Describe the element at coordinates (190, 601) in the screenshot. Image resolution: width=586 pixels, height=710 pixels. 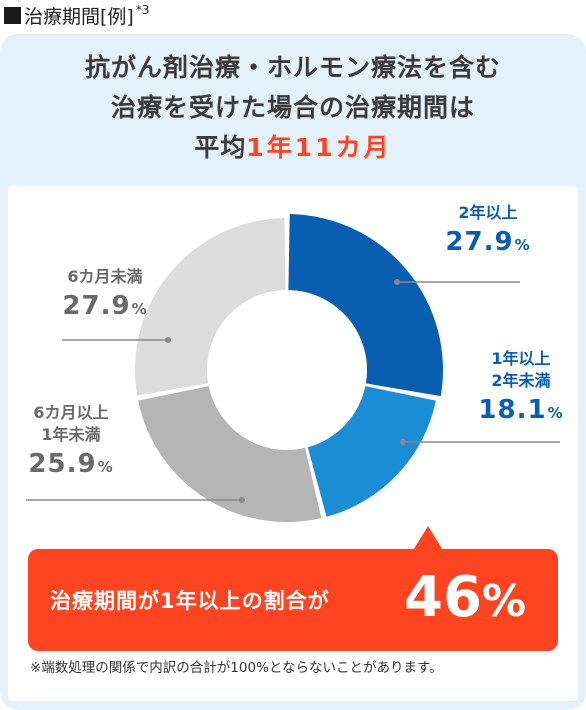
I see `callout-text: 治療期間が1年以上の割合が` at that location.